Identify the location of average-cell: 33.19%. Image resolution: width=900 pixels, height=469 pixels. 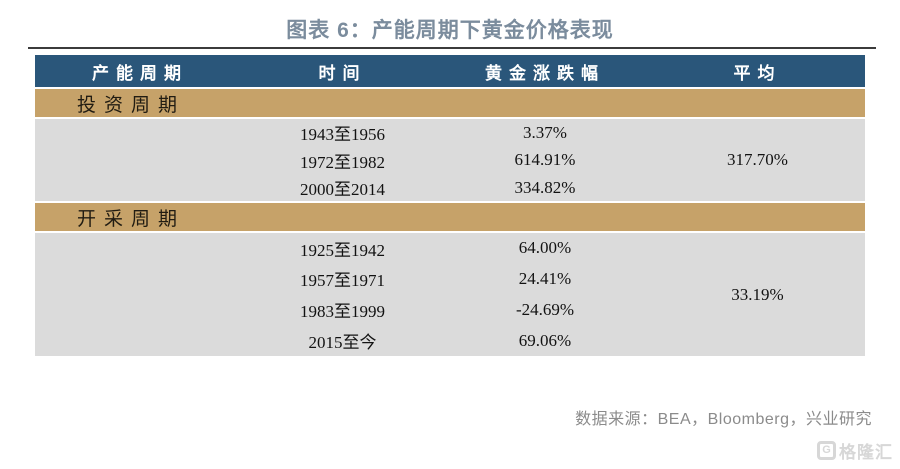
(757, 294).